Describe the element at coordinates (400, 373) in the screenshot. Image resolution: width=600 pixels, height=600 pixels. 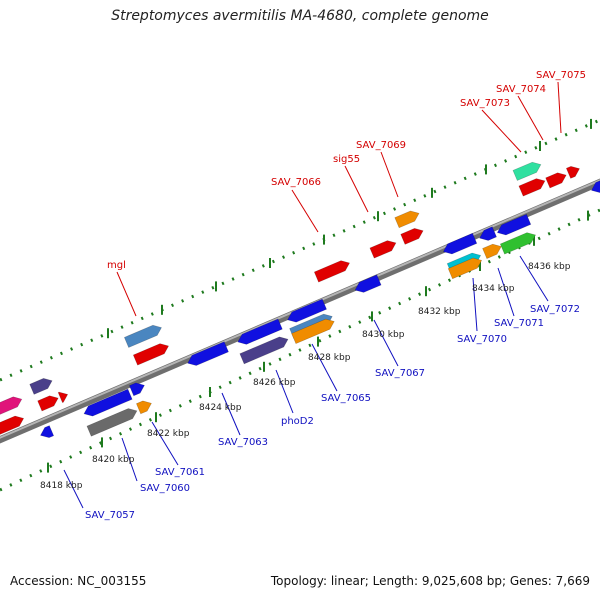
I see `gene-label-bottom: SAV_7067` at that location.